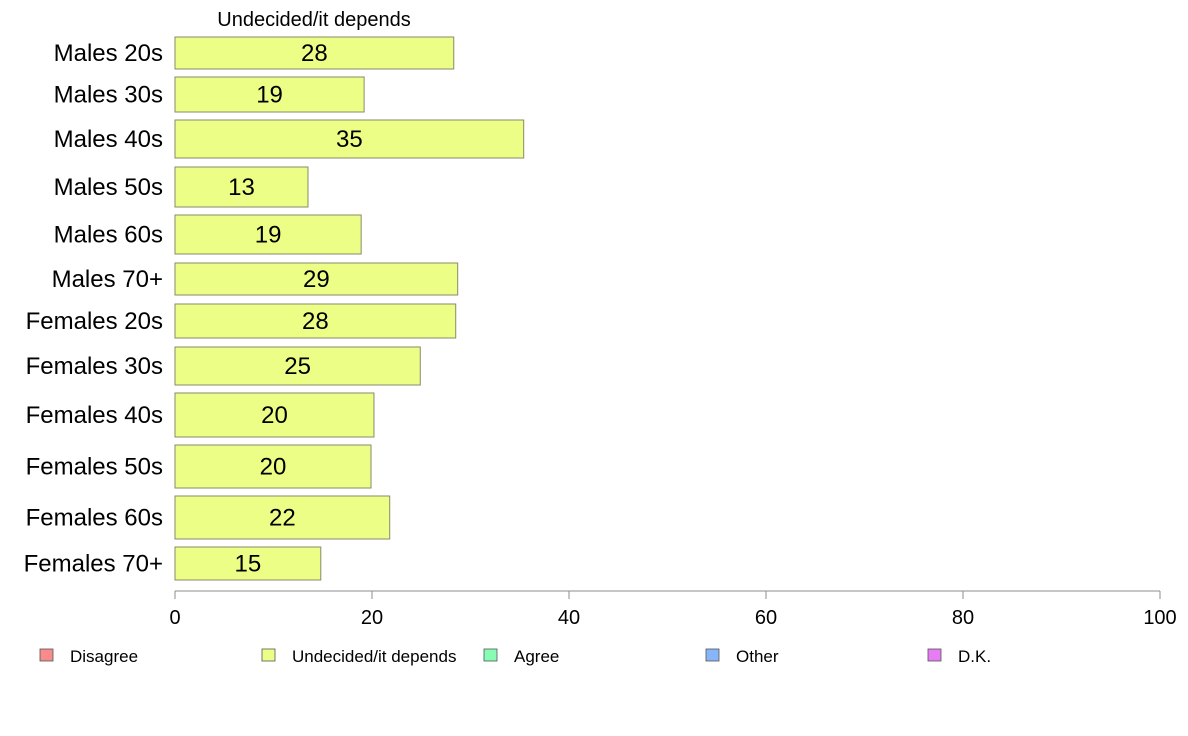 This screenshot has height=736, width=1188. I want to click on x-tick-label: 0, so click(174, 618).